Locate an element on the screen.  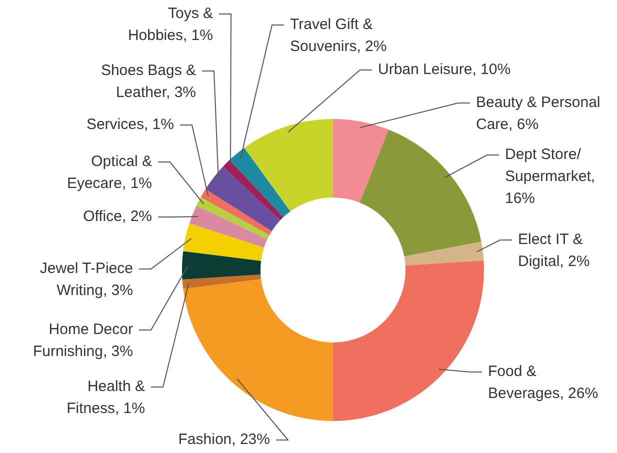
slice-label: Toys & Hobbies, 1% is located at coordinates (170, 24).